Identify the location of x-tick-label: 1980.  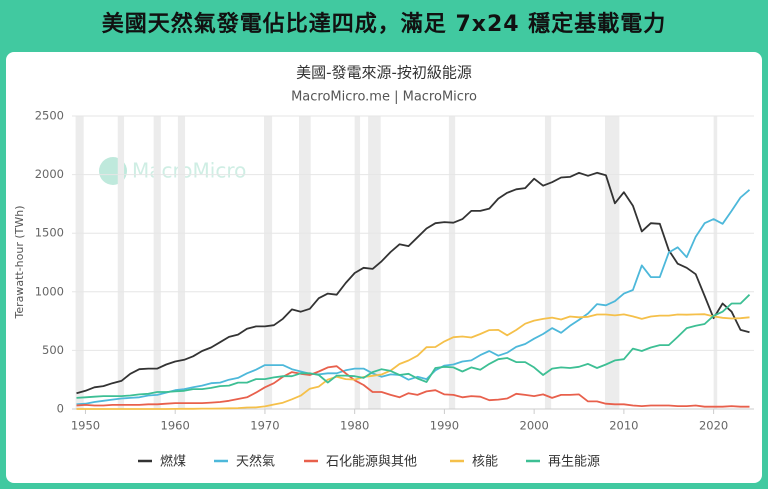
(354, 426).